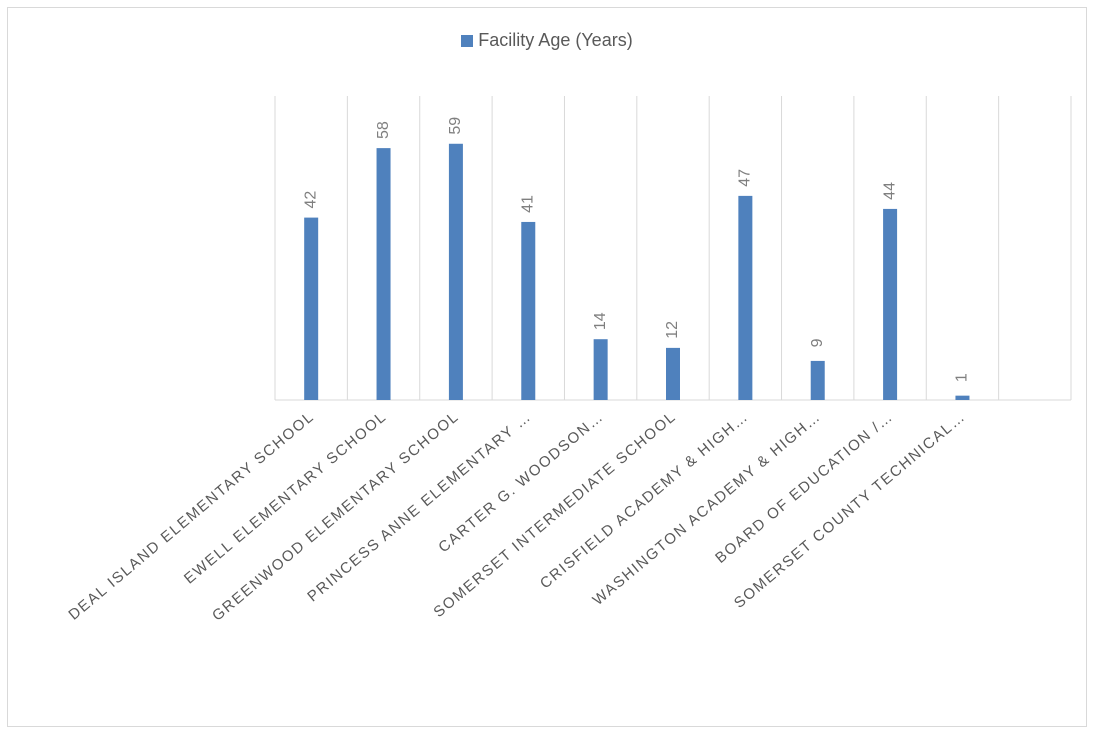  Describe the element at coordinates (310, 200) in the screenshot. I see `data-label: 42` at that location.